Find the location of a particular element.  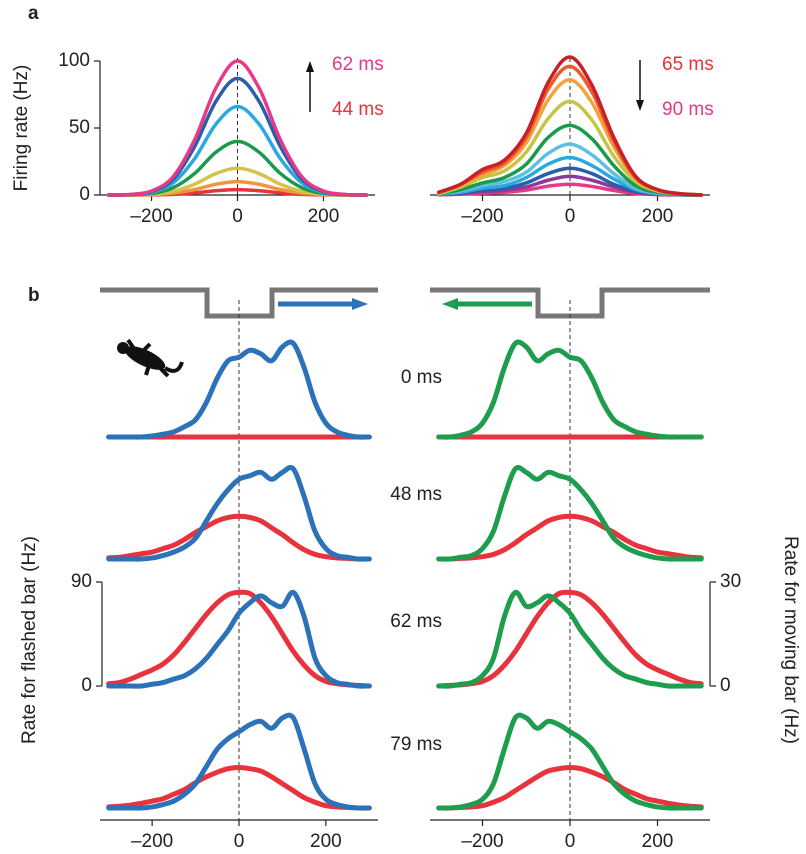

y2-tick-label: 30 is located at coordinates (730, 581).